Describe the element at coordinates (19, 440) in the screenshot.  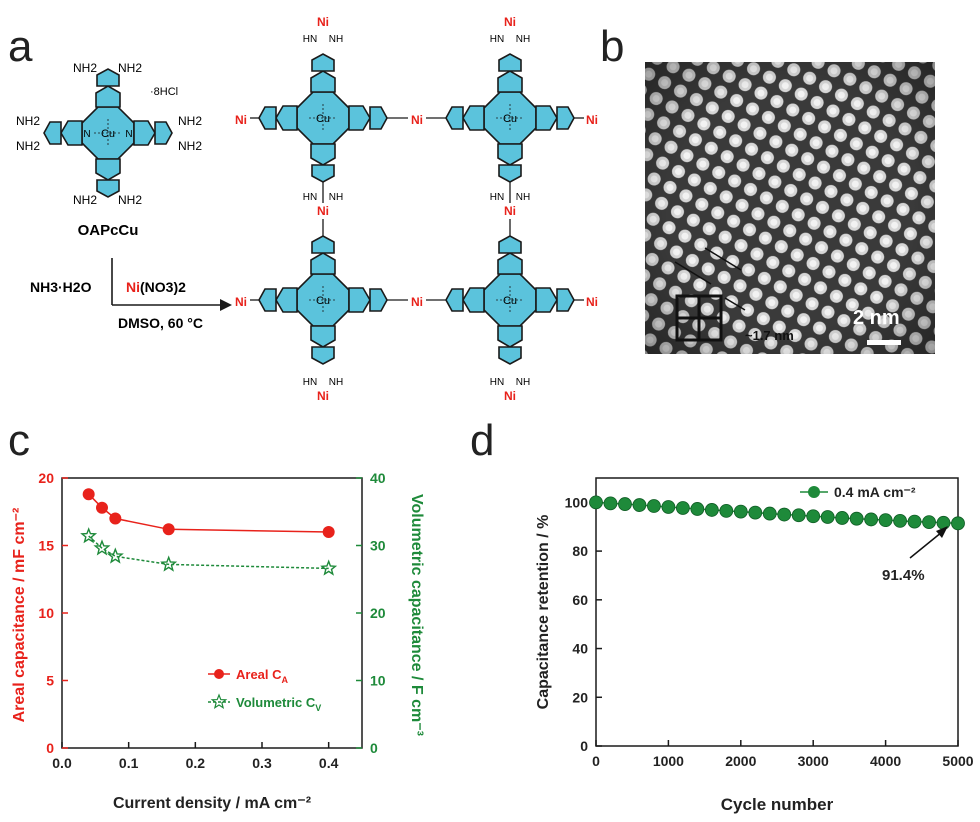
I see `panel-label-c: c` at that location.